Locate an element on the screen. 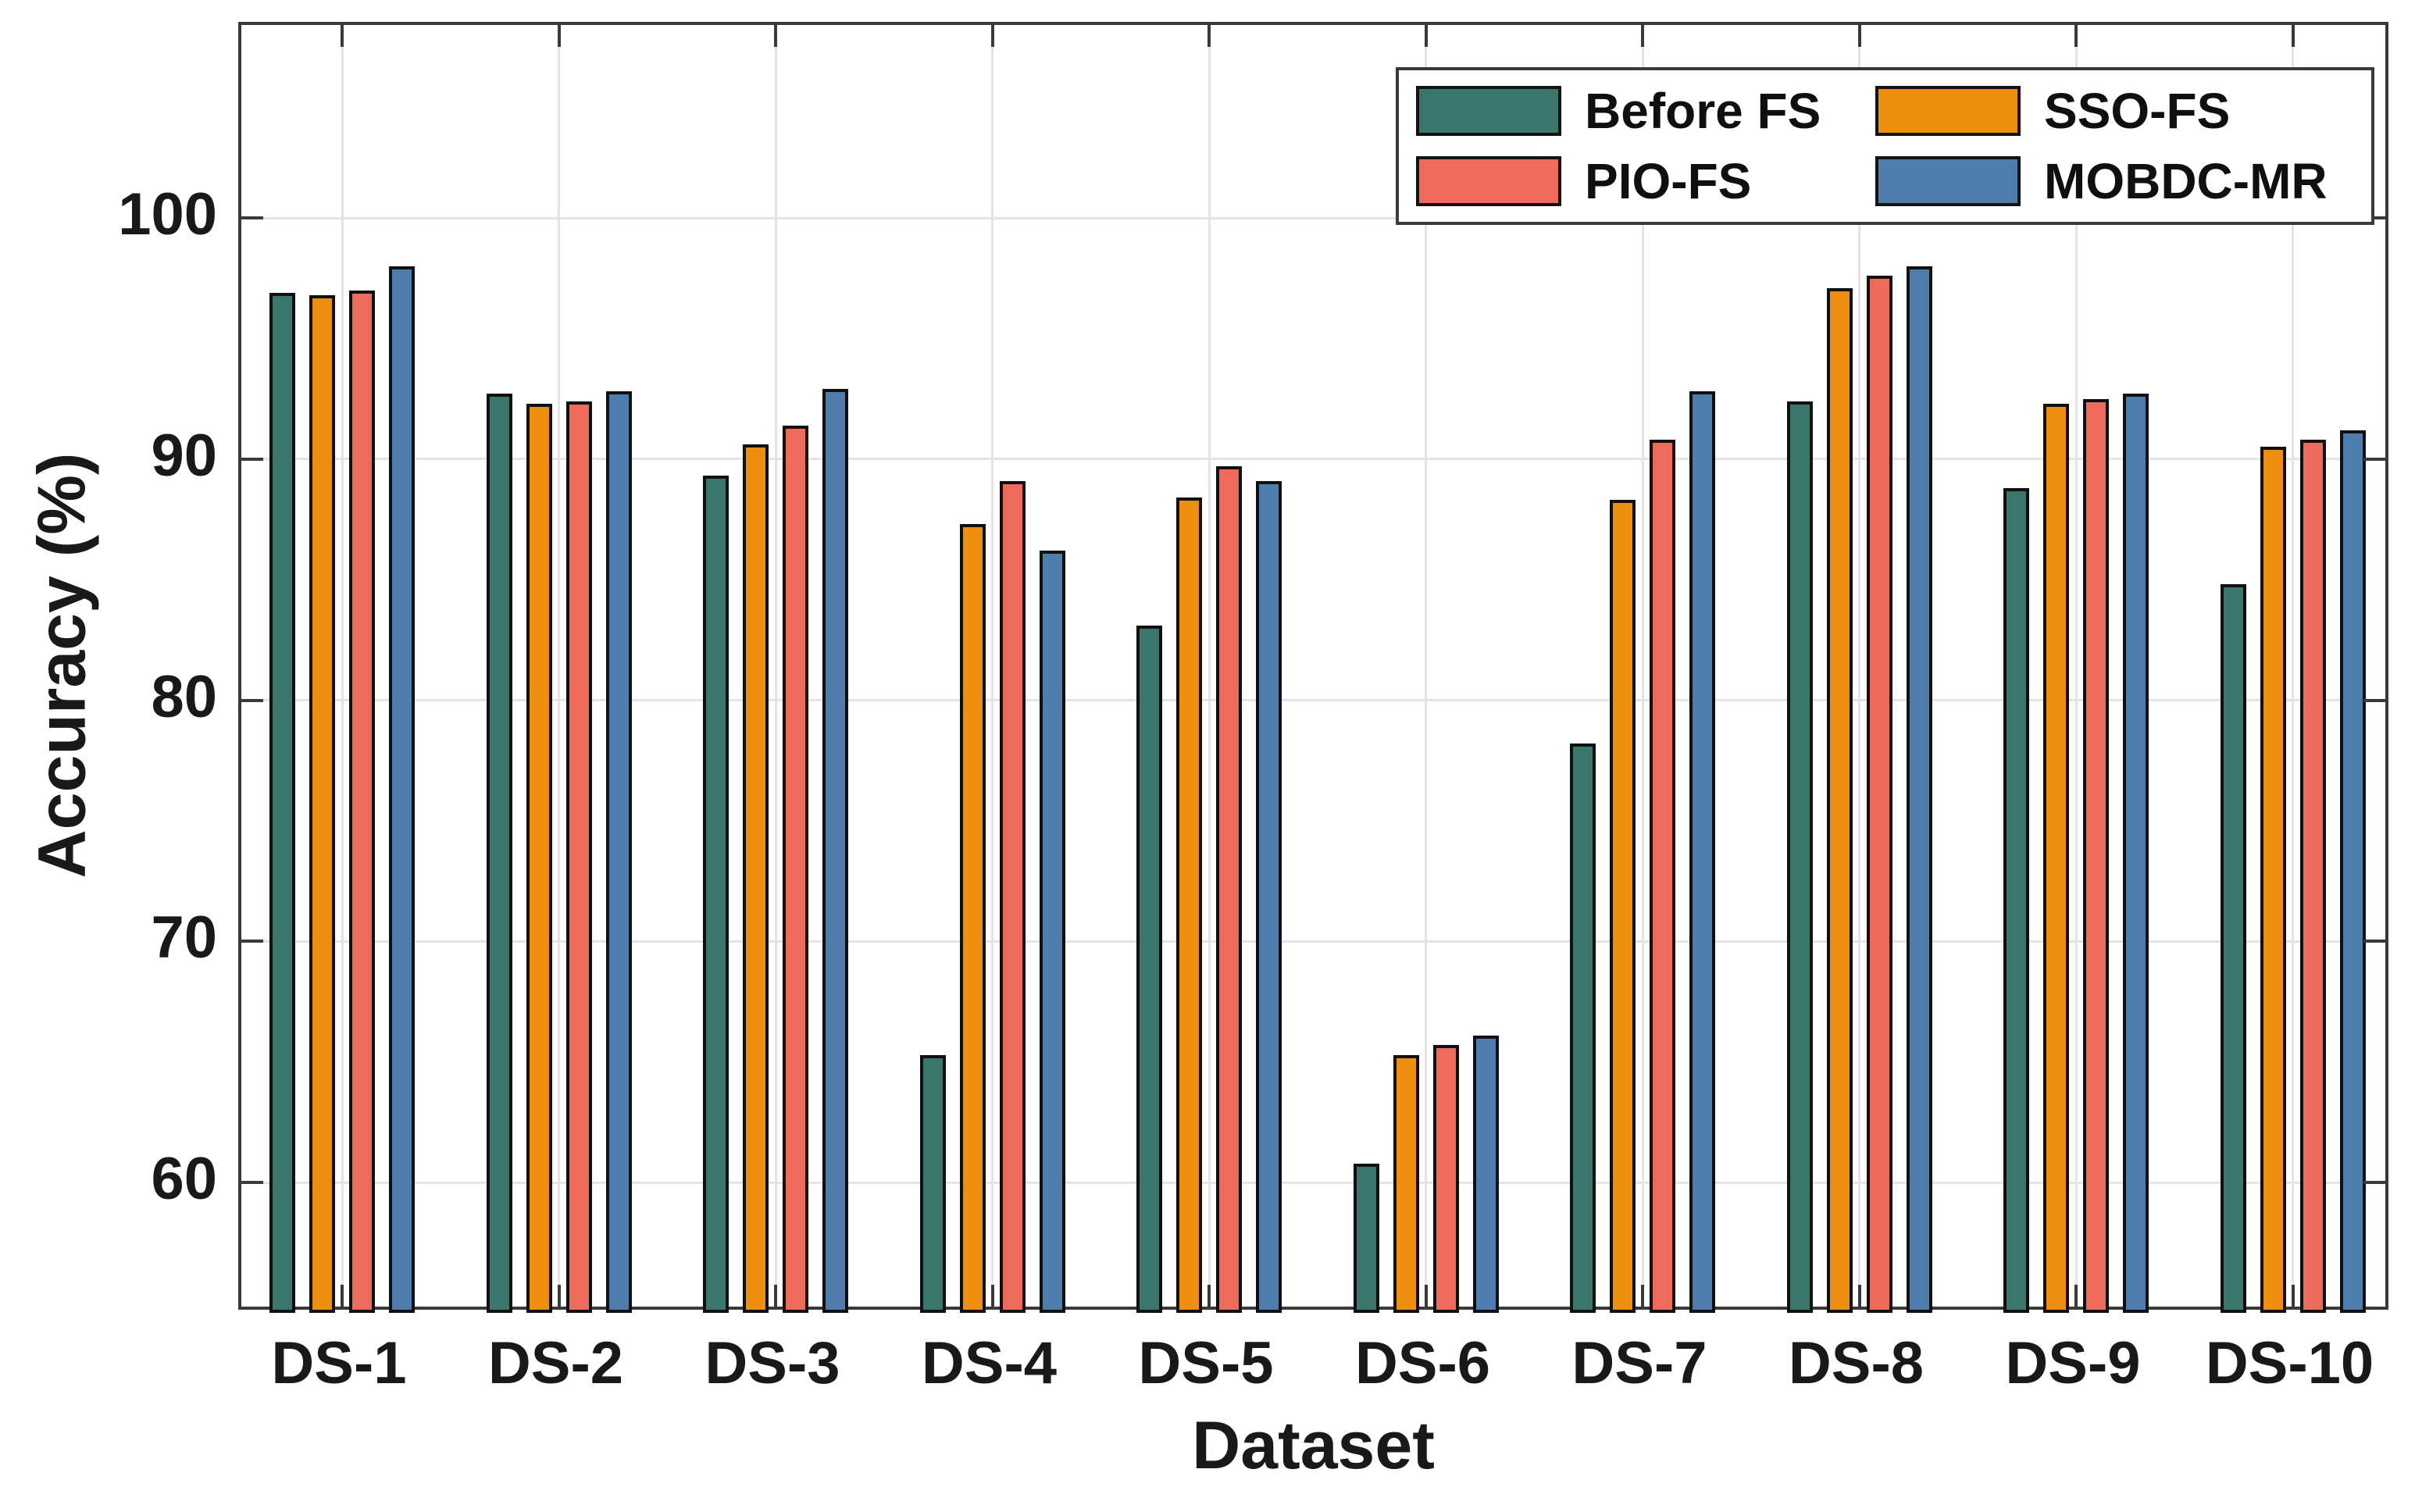 The image size is (2415, 1512). bar-ds-7-pio-fs is located at coordinates (1662, 876).